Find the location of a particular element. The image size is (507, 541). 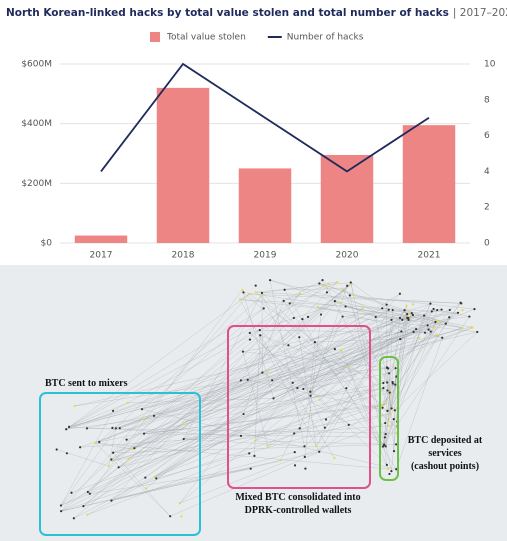

x-tick-label: 2021 is located at coordinates (429, 256).